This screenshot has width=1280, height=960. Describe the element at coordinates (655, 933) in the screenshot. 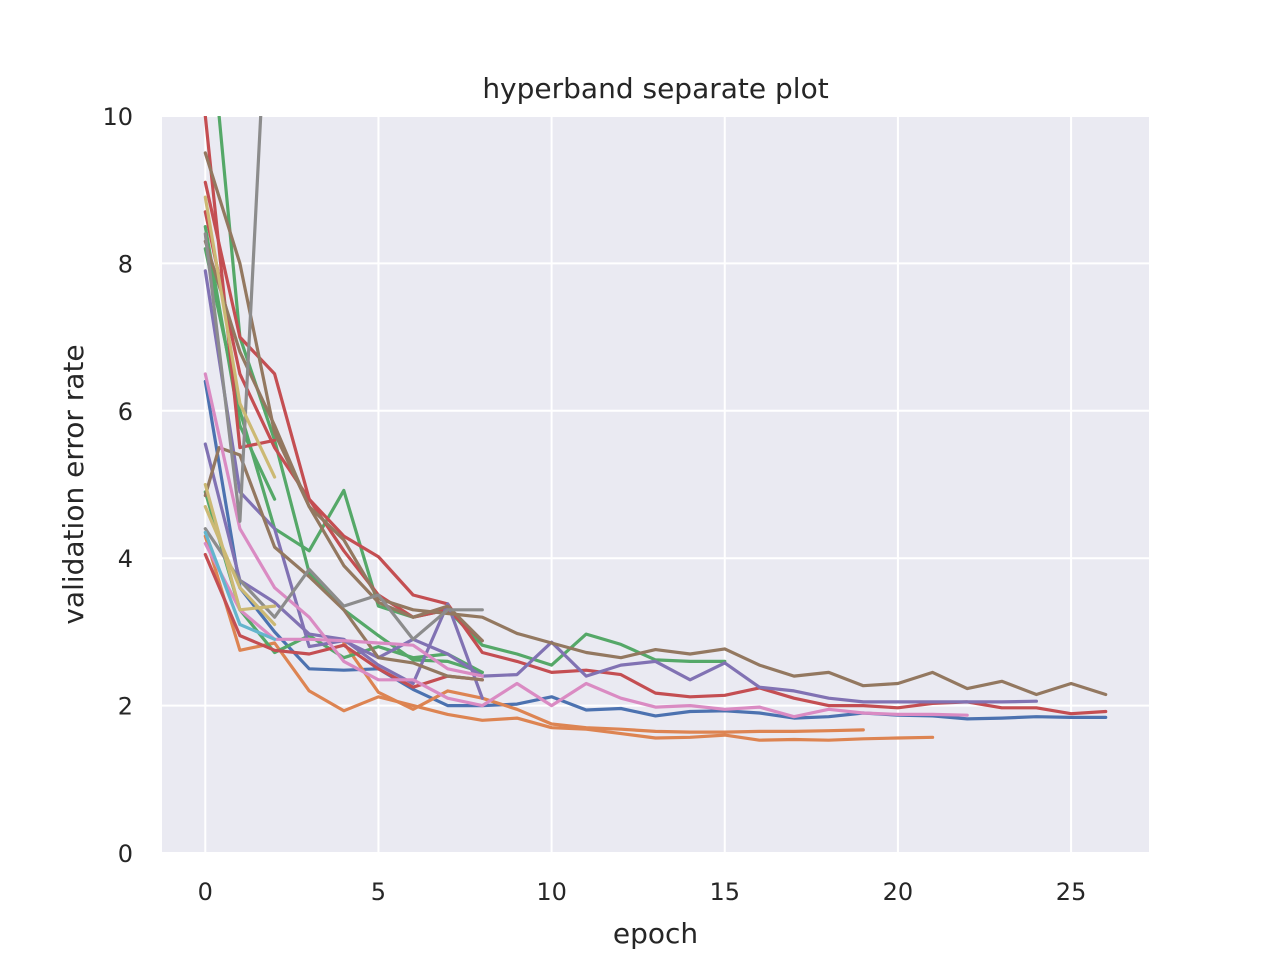

I see `x-axis-label: epoch` at that location.